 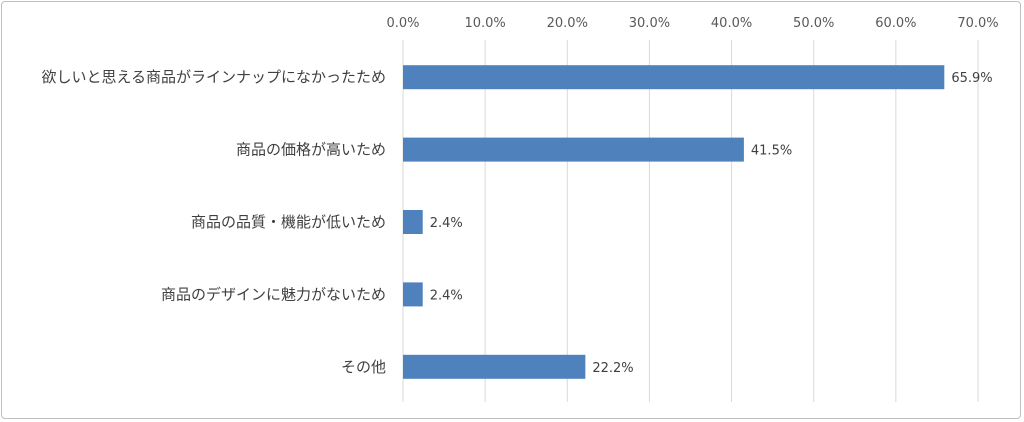 I want to click on data-label: 22.2%, so click(x=612, y=368).